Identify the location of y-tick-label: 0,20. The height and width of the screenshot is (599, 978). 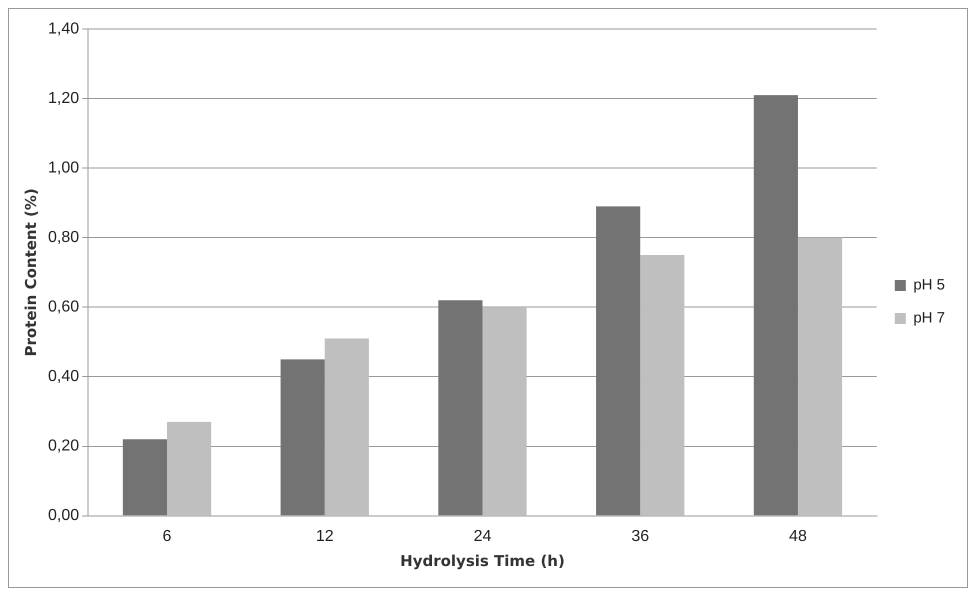
(64, 446).